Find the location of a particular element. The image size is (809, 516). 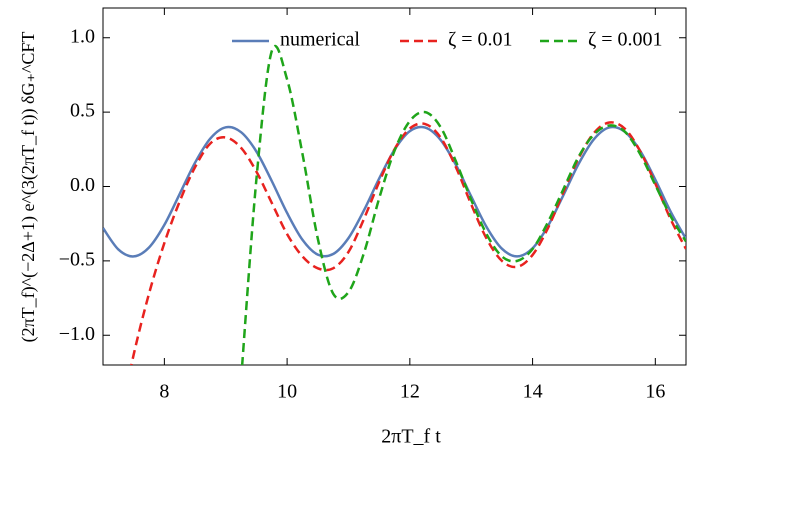

legend-label: numerical is located at coordinates (320, 40).